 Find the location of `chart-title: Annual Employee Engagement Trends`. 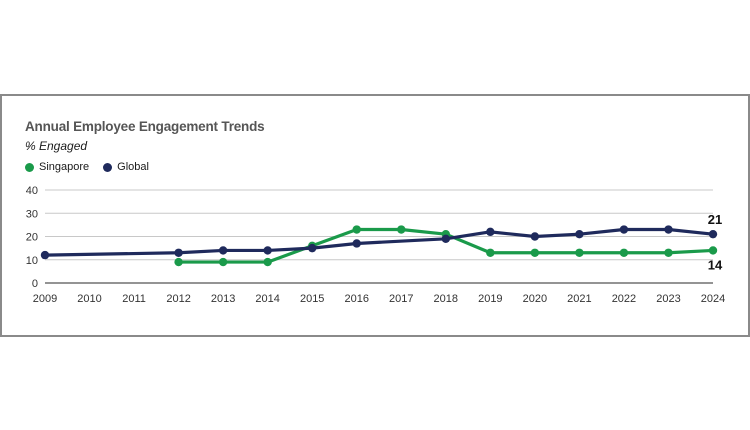

chart-title: Annual Employee Engagement Trends is located at coordinates (145, 126).